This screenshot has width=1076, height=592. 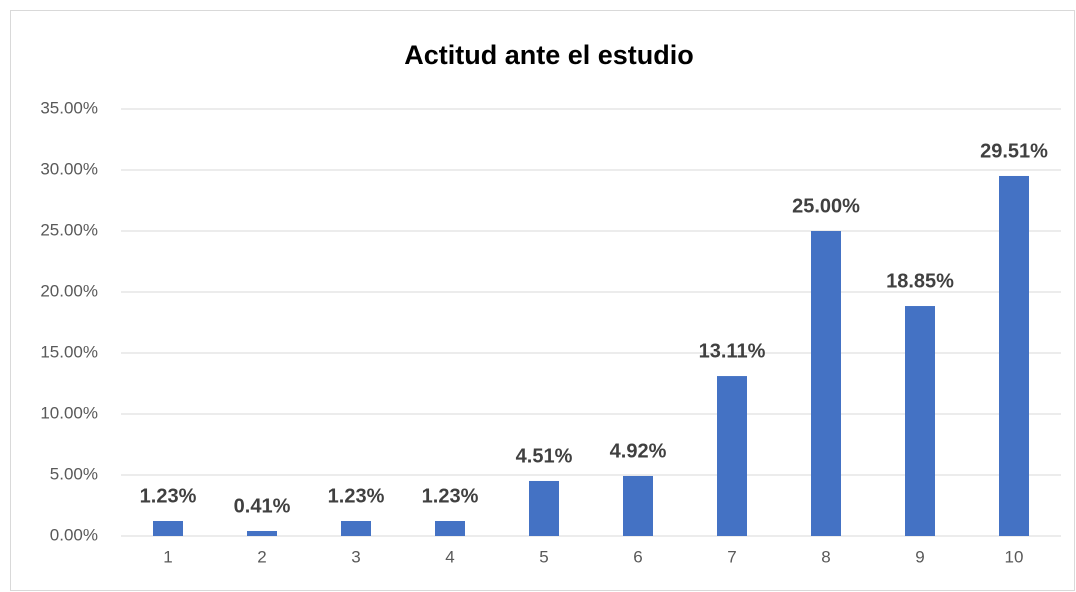 What do you see at coordinates (732, 351) in the screenshot?
I see `data-label: 13.11%` at bounding box center [732, 351].